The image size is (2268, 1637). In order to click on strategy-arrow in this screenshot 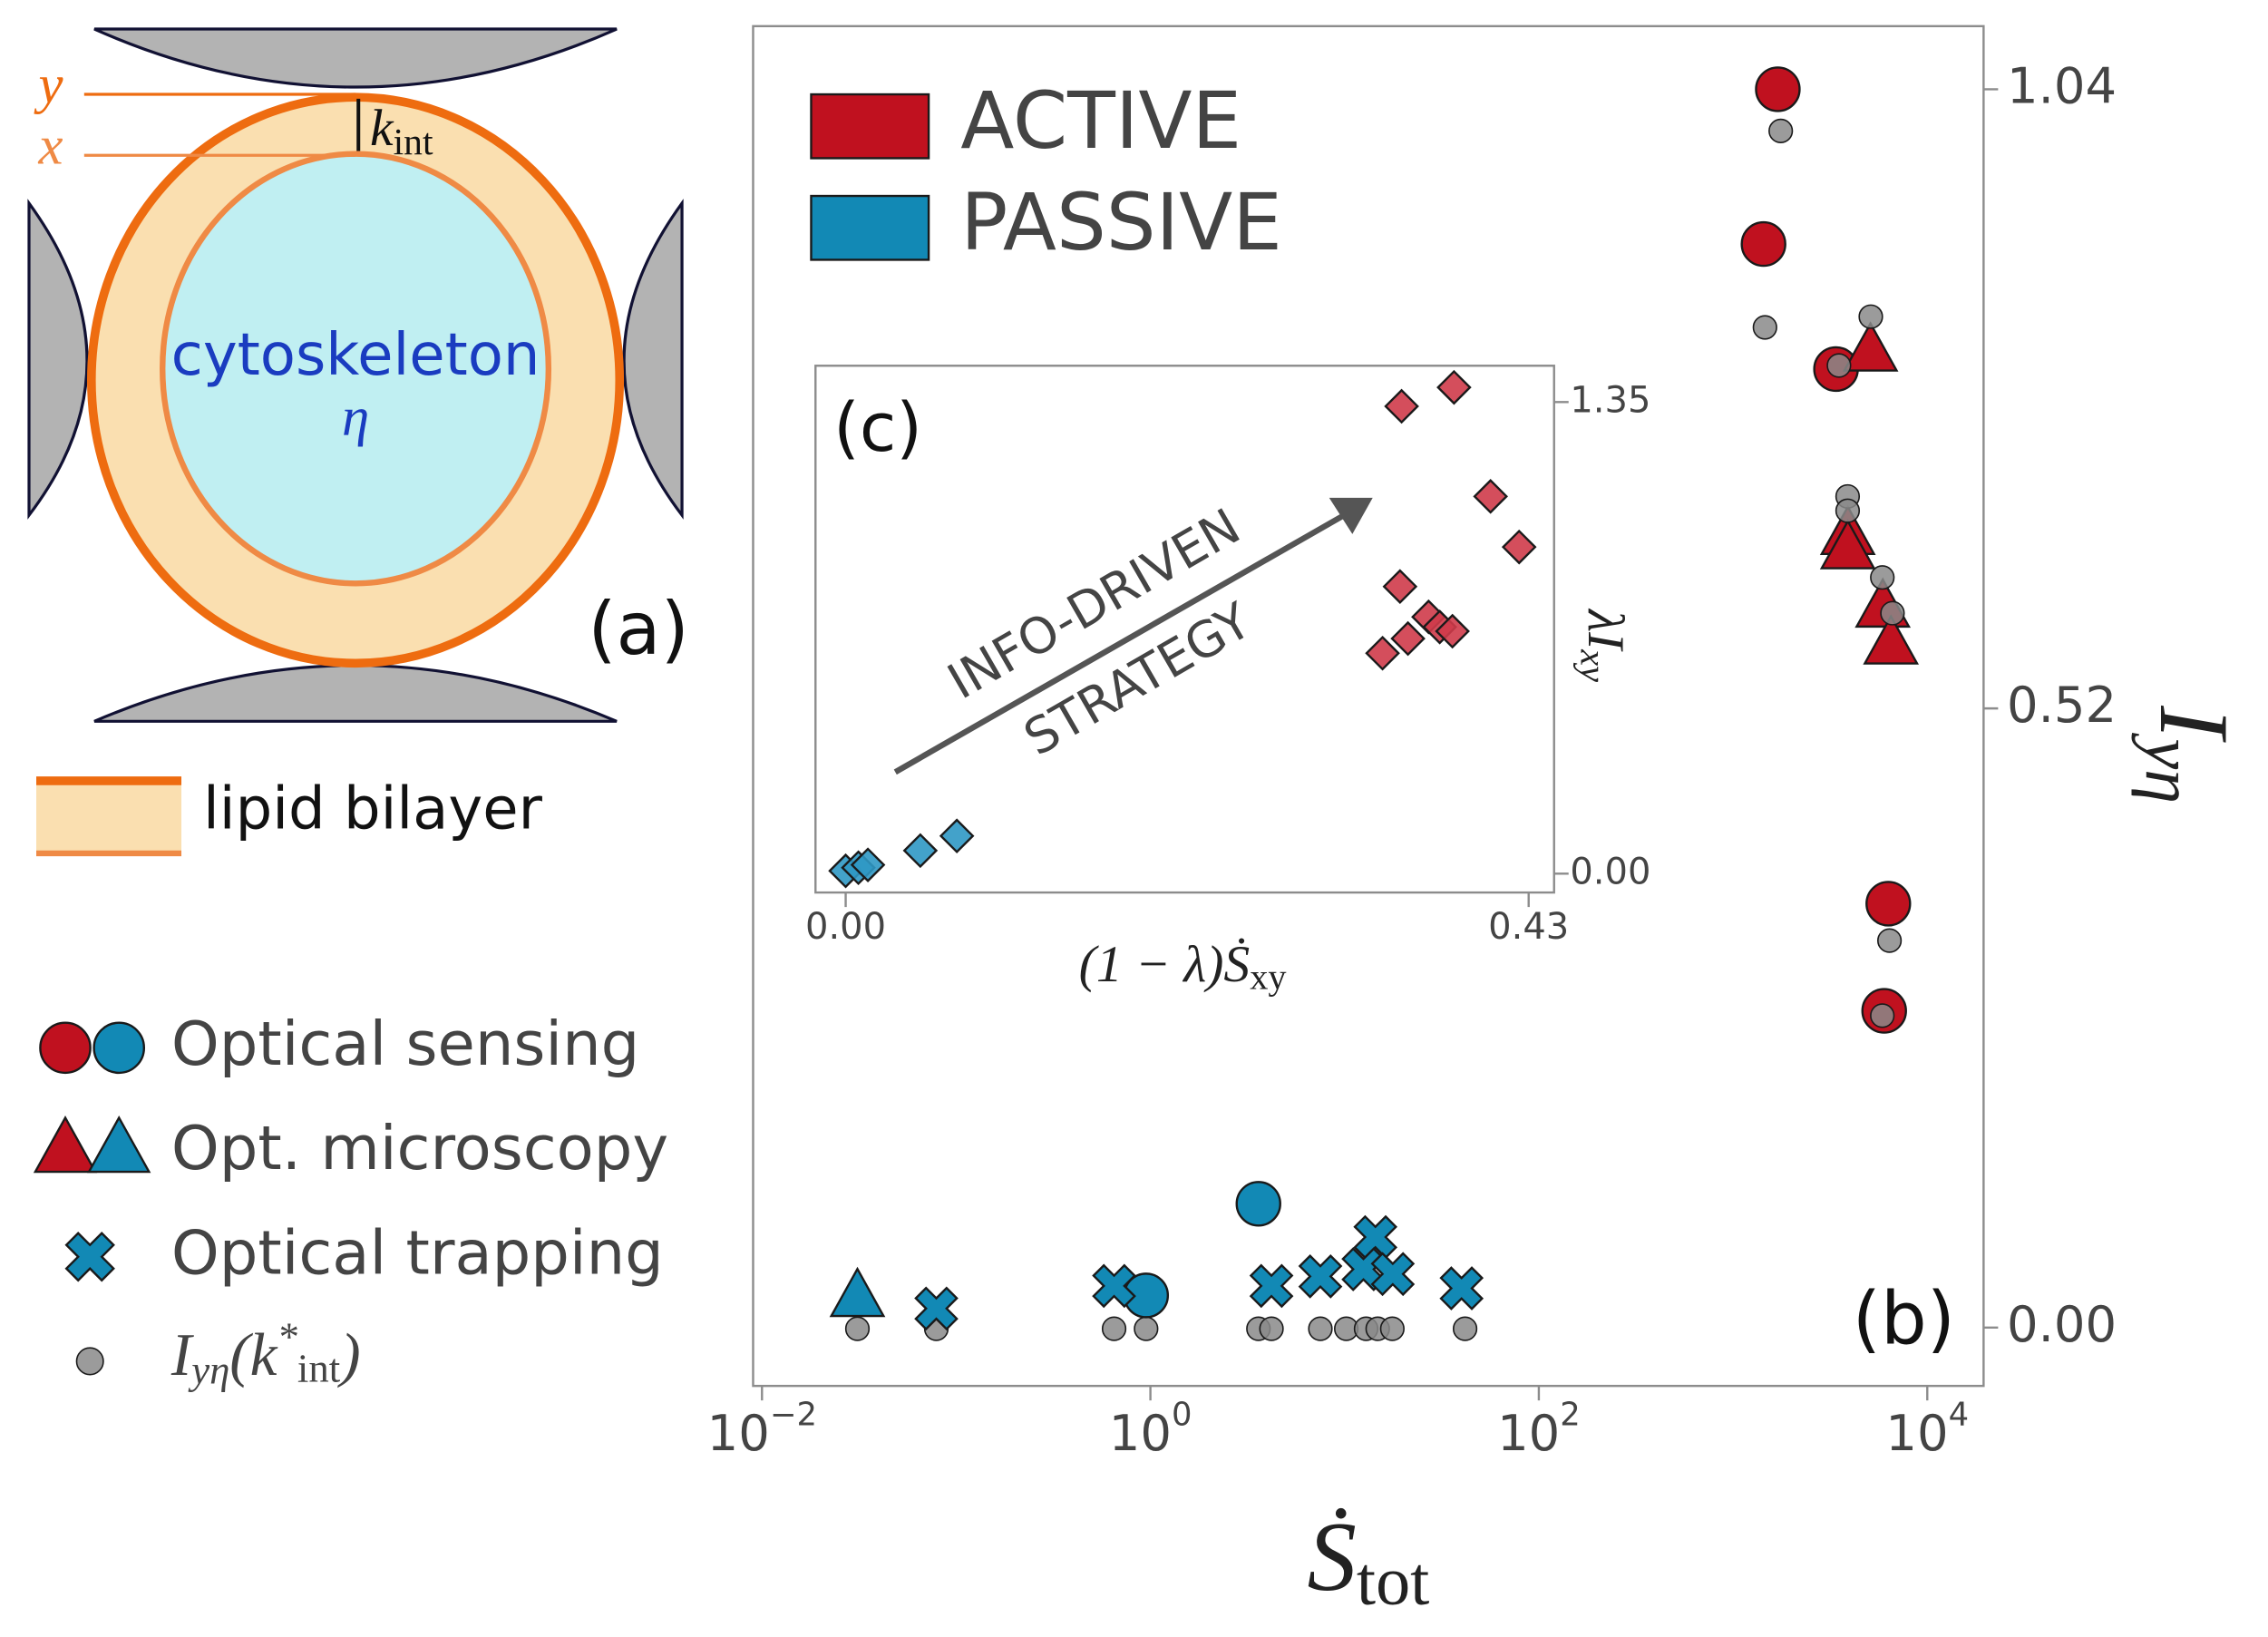, I will do `click(1120, 643)`.